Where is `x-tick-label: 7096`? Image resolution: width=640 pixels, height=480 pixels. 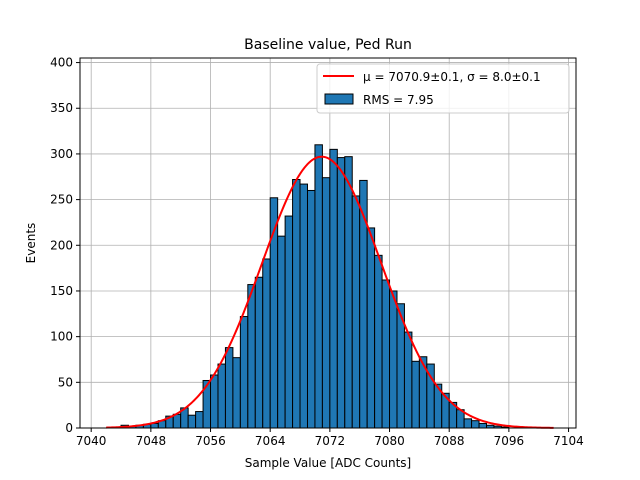 x-tick-label: 7096 is located at coordinates (509, 441).